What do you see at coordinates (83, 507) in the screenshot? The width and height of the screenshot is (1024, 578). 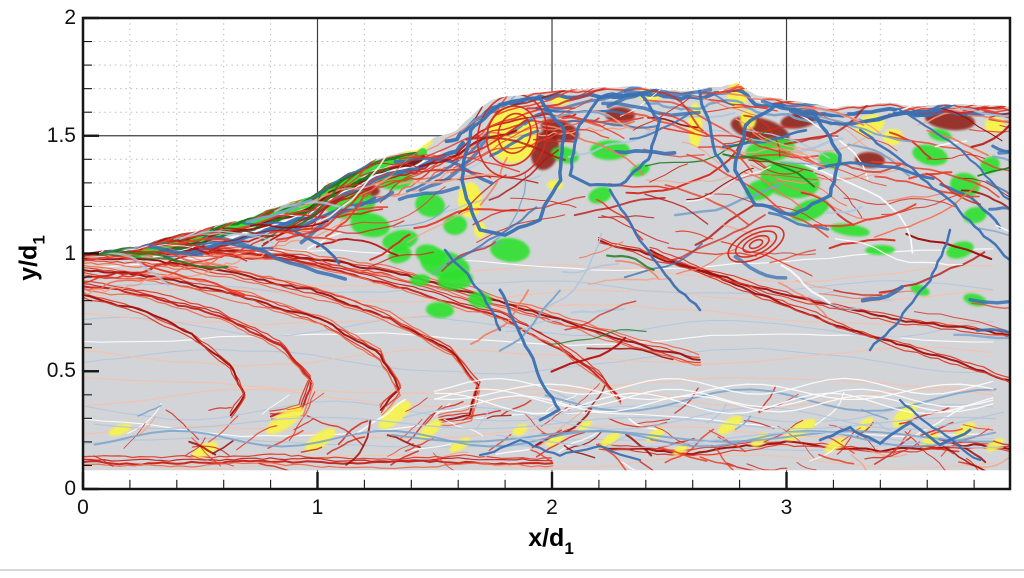 I see `x-tick-label: 0` at bounding box center [83, 507].